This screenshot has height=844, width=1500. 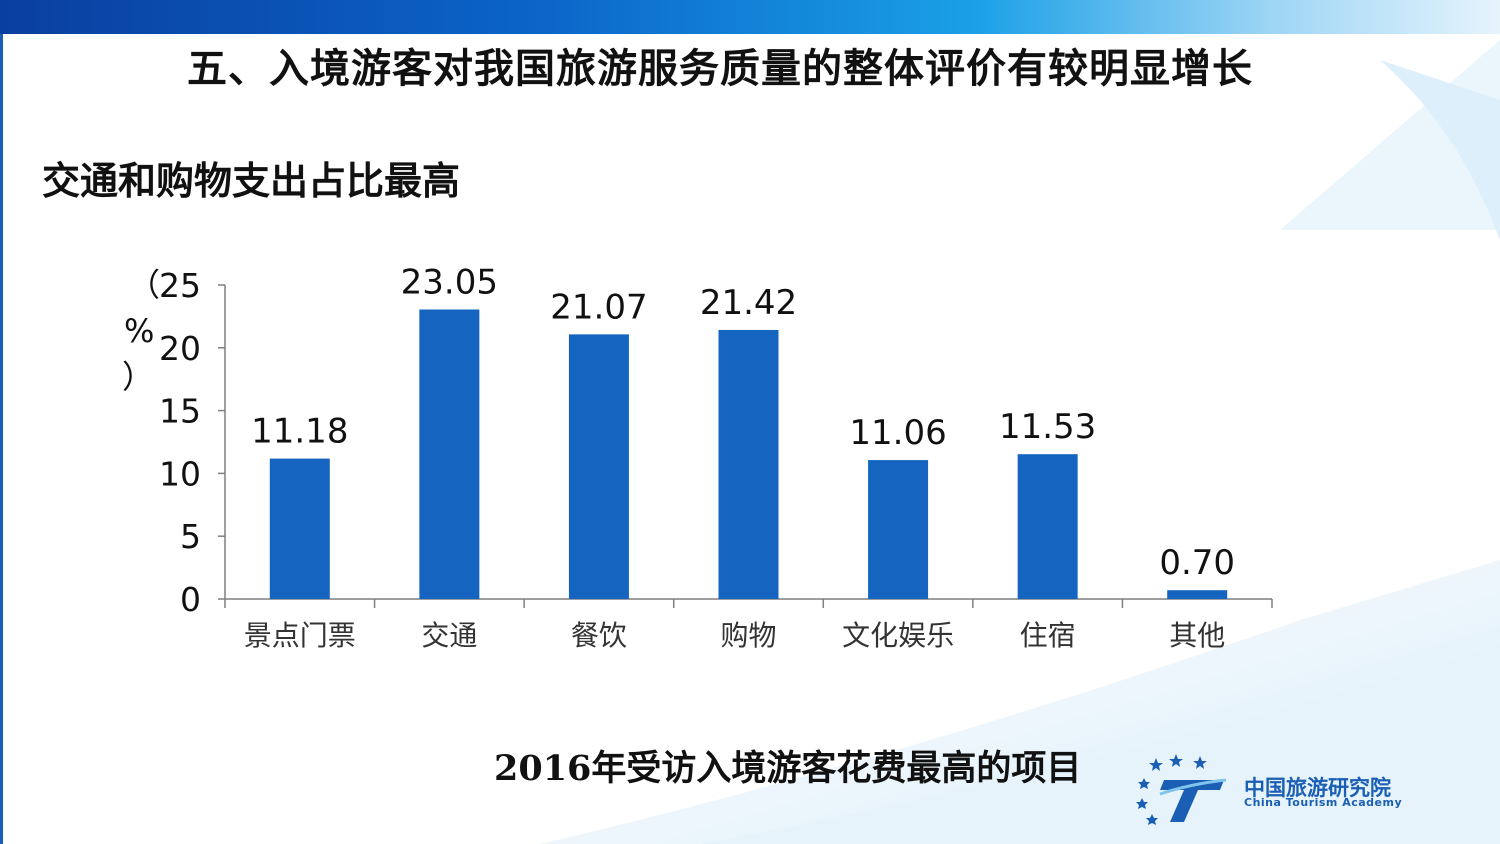 What do you see at coordinates (748, 303) in the screenshot?
I see `data-label: 21.42` at bounding box center [748, 303].